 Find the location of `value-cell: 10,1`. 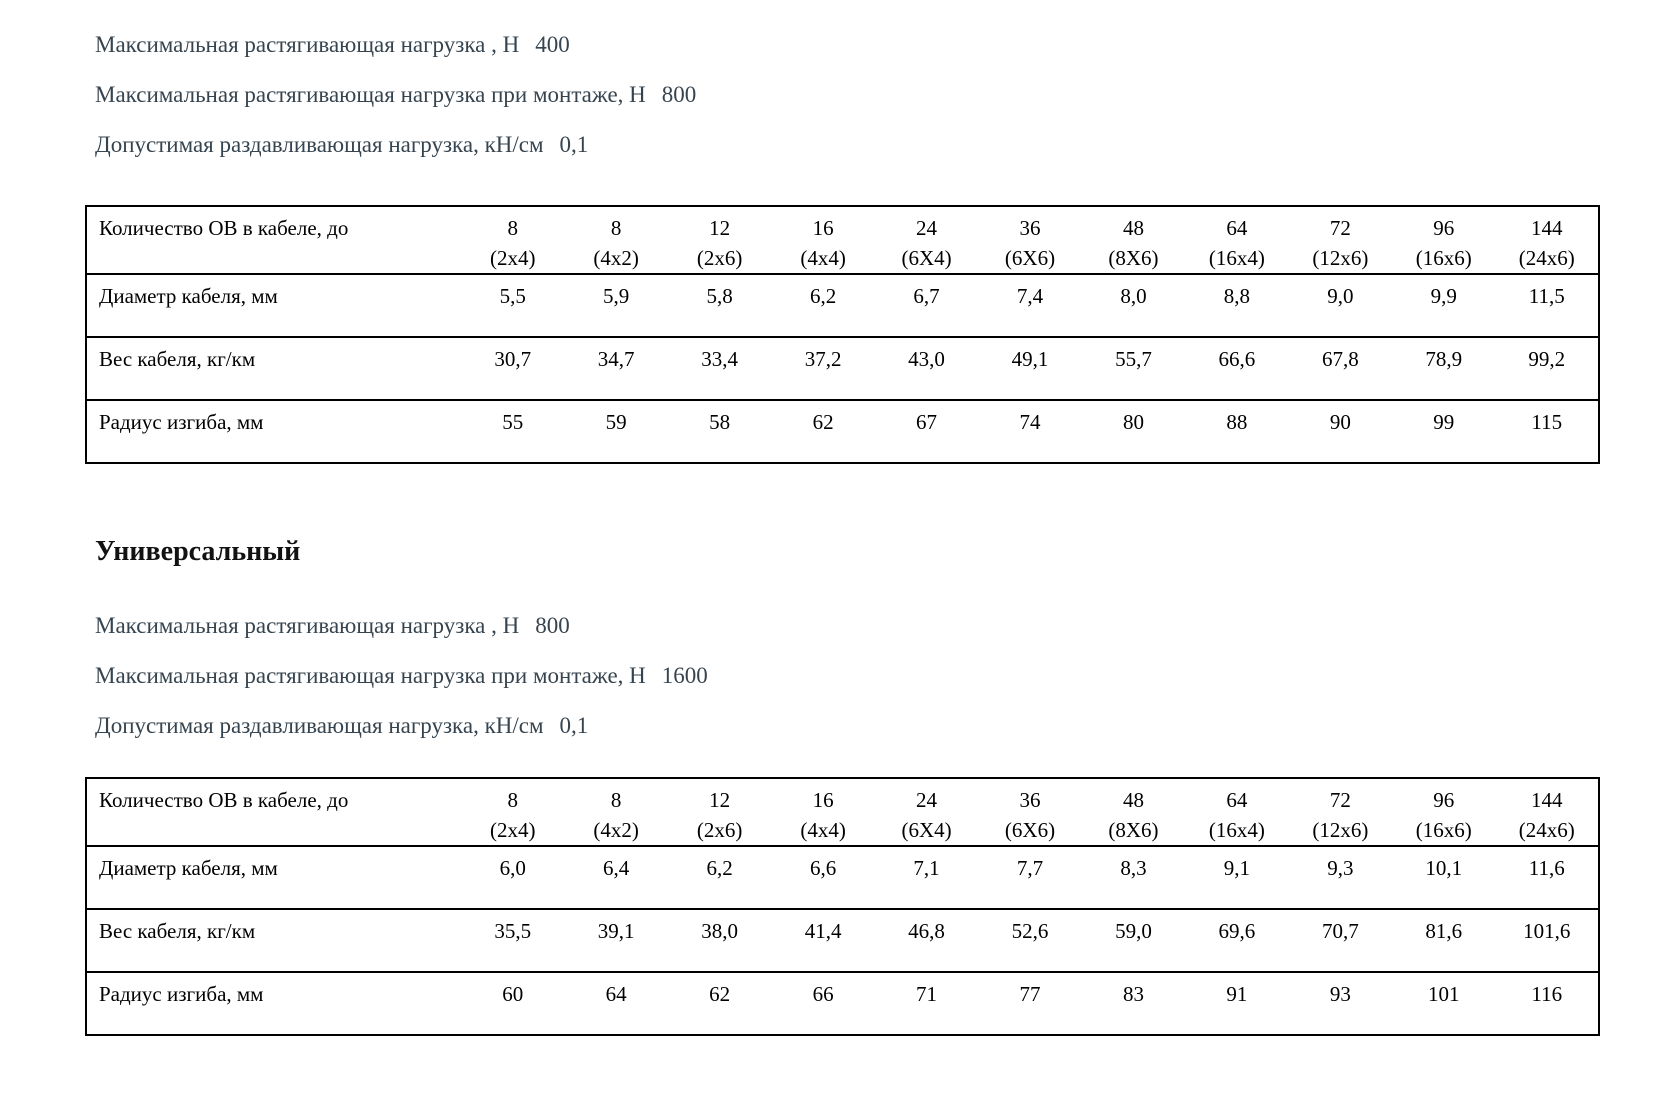

value-cell: 10,1 is located at coordinates (1444, 877).